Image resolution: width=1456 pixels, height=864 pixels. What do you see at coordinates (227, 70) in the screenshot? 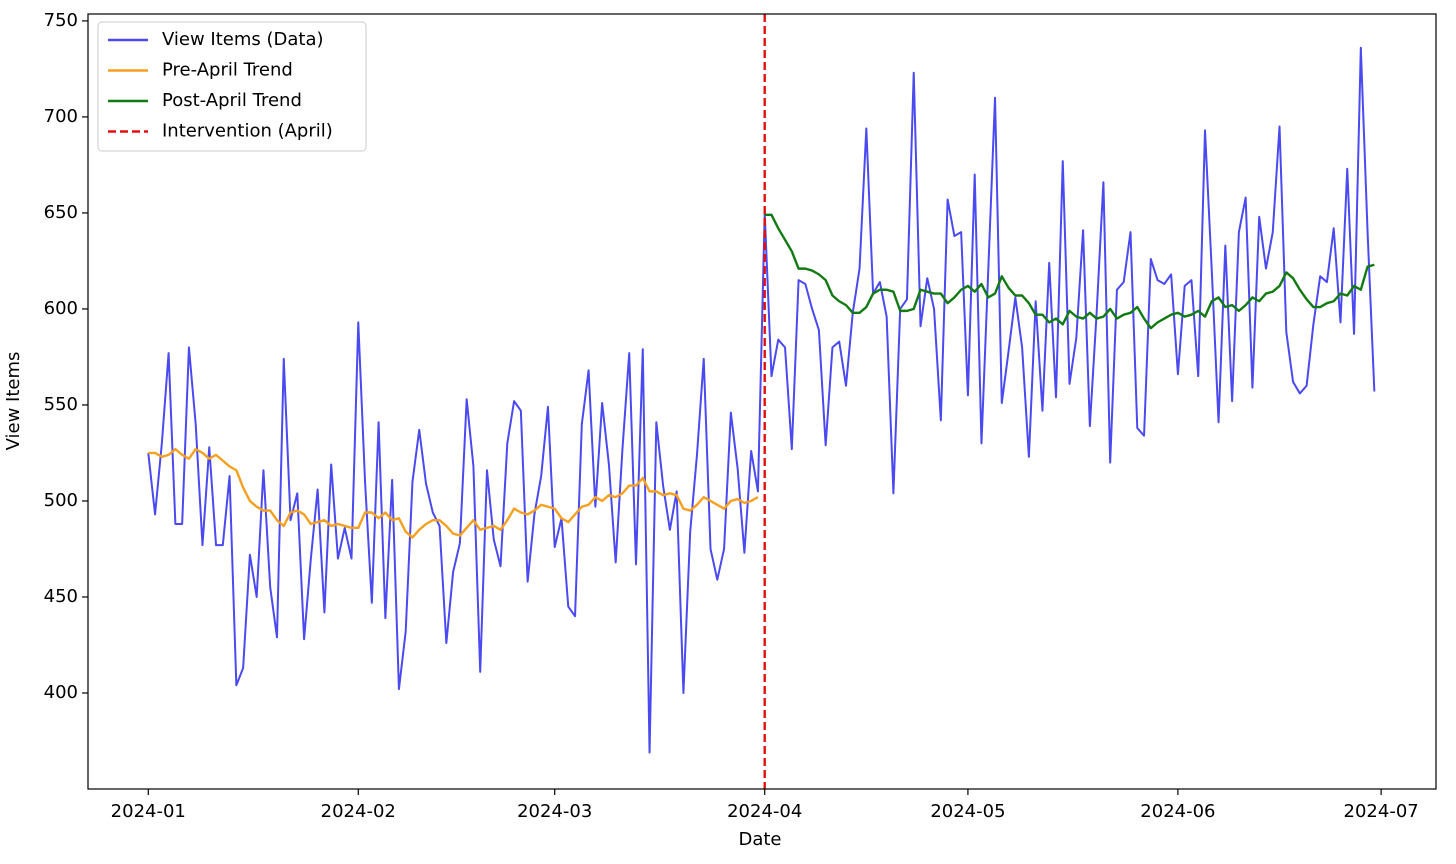
I see `legend-label: Pre-April Trend` at bounding box center [227, 70].